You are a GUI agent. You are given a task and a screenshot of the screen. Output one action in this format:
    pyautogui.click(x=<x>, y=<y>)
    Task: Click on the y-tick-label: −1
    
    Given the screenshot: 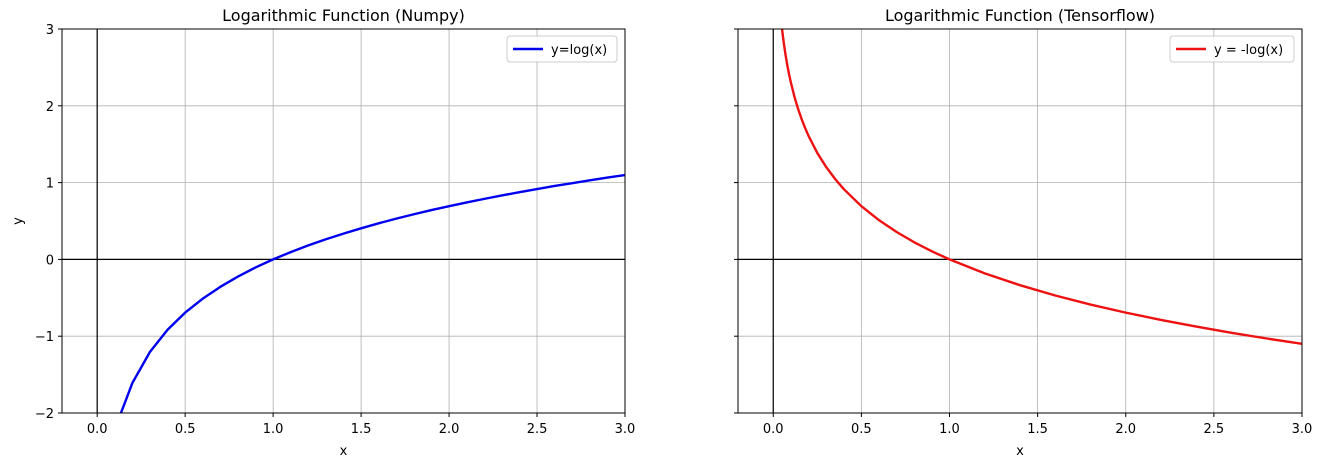 What is the action you would take?
    pyautogui.click(x=44, y=337)
    